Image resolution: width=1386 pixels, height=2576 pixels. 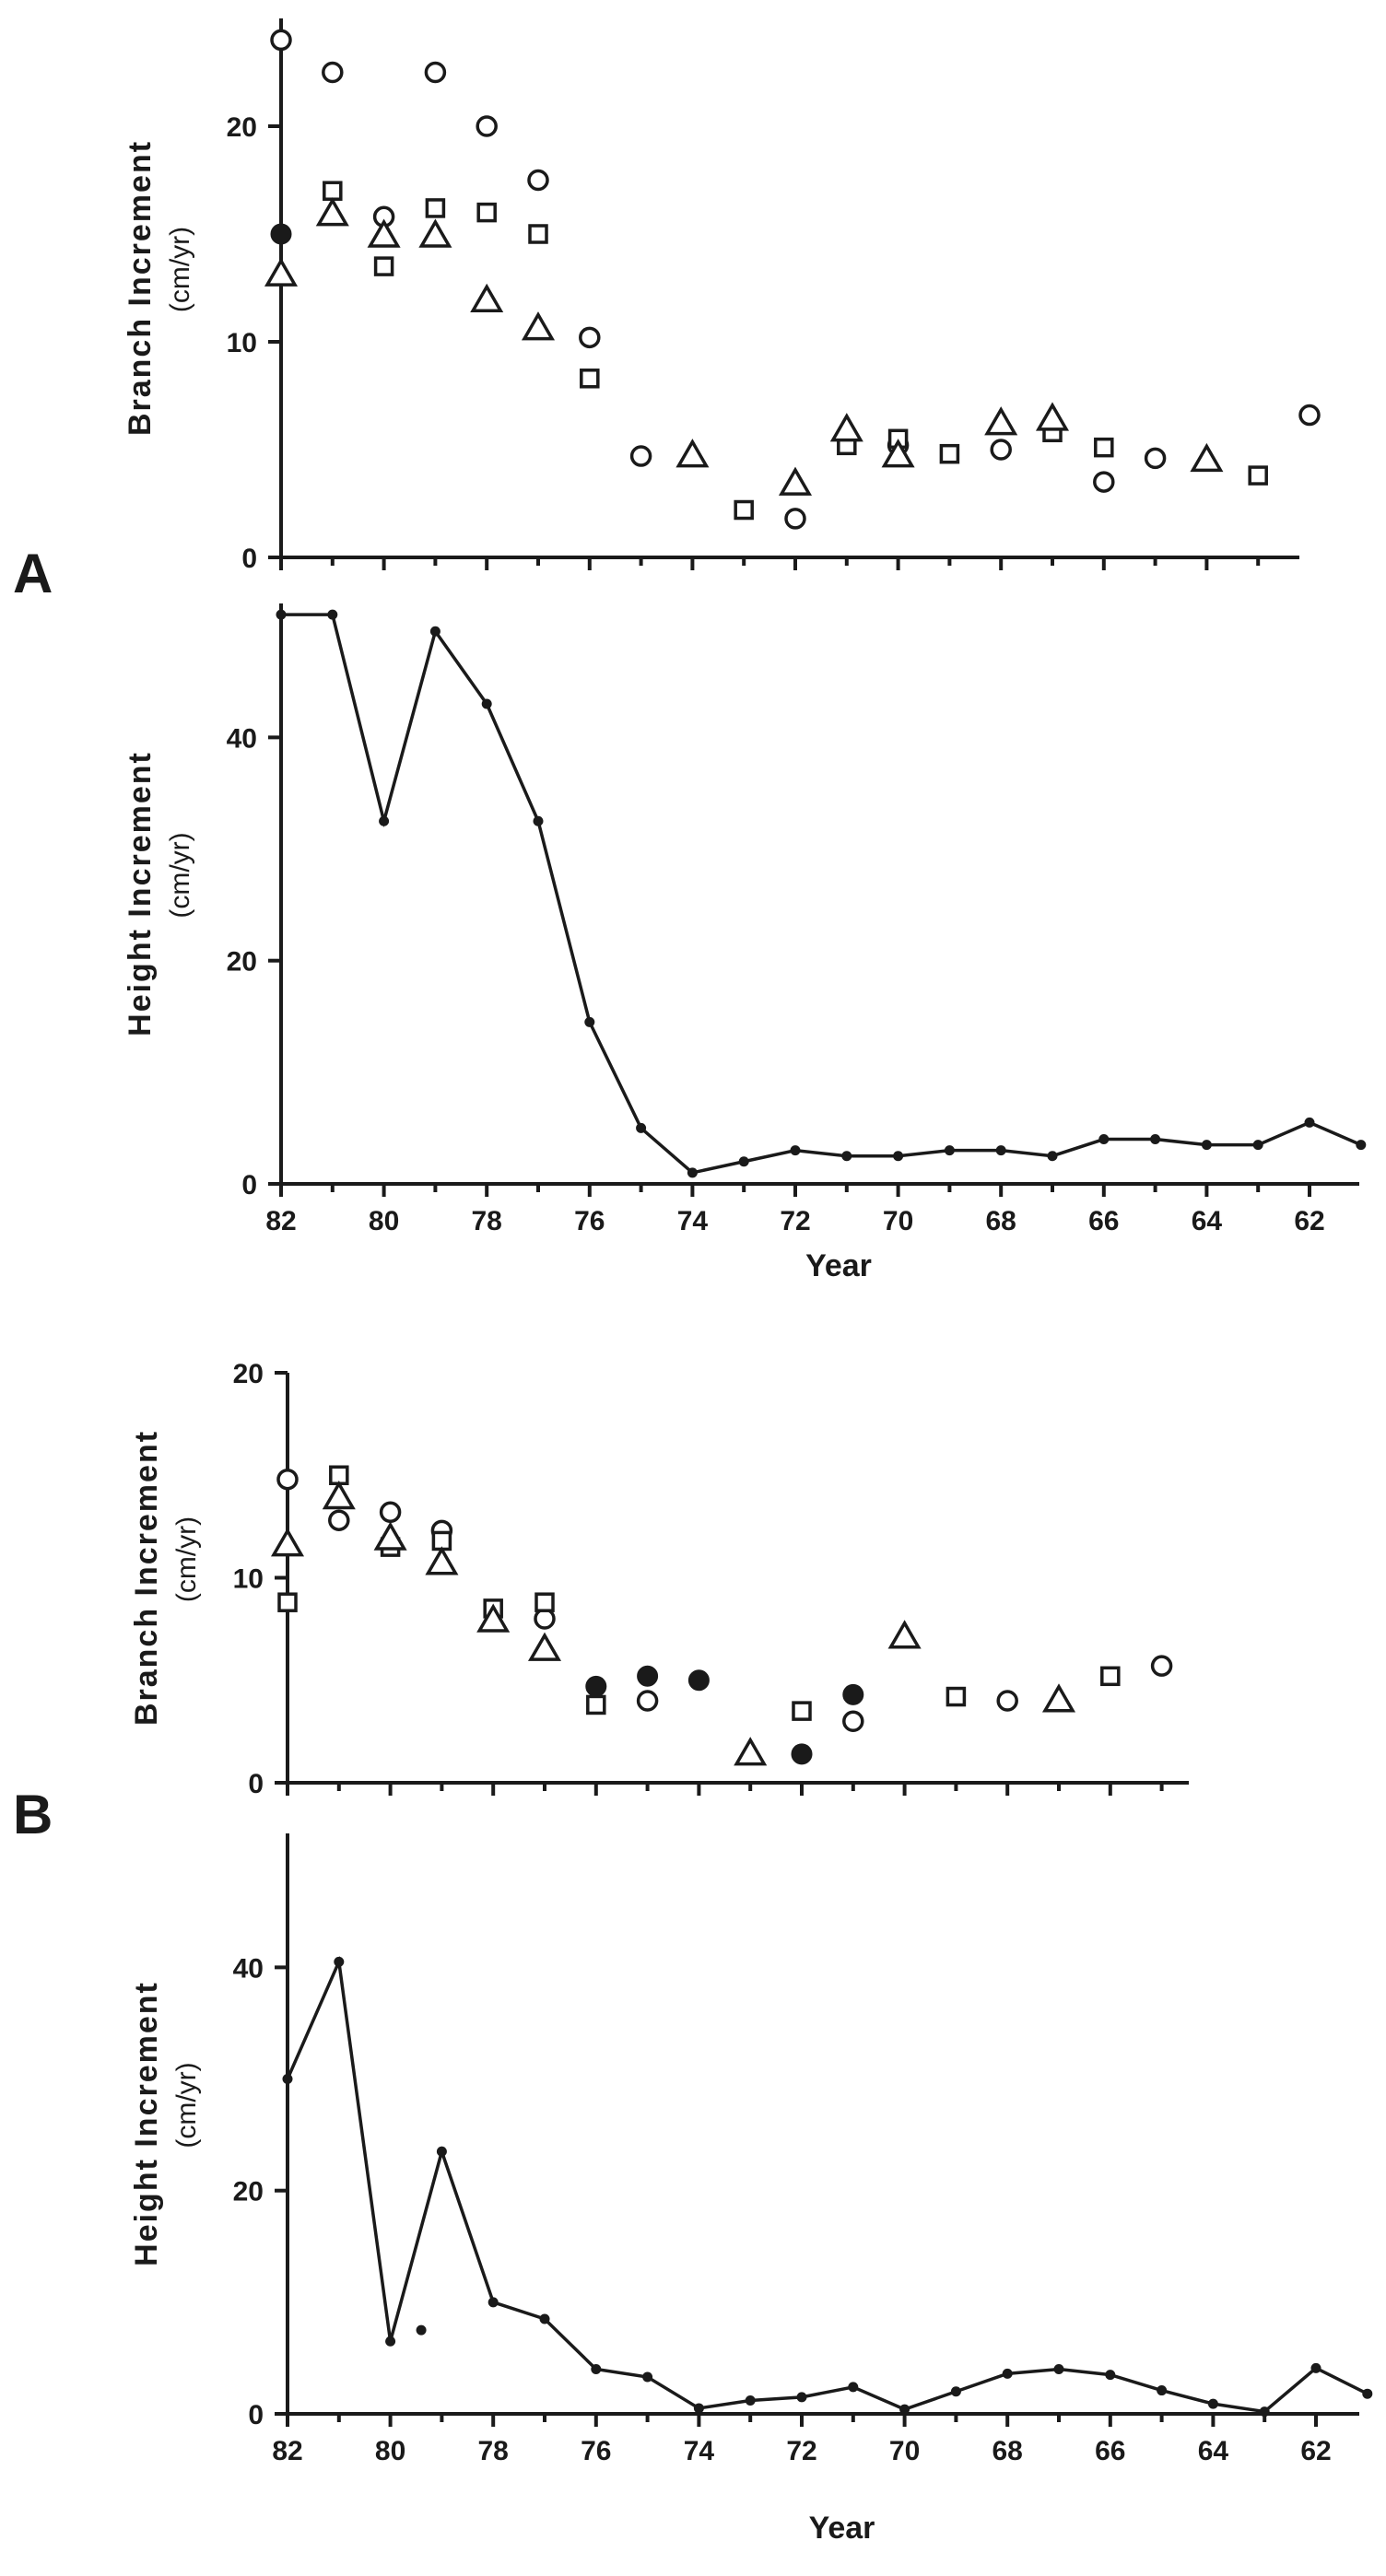 What do you see at coordinates (242, 343) in the screenshot?
I see `a-branch-y-tick-label: 10` at bounding box center [242, 343].